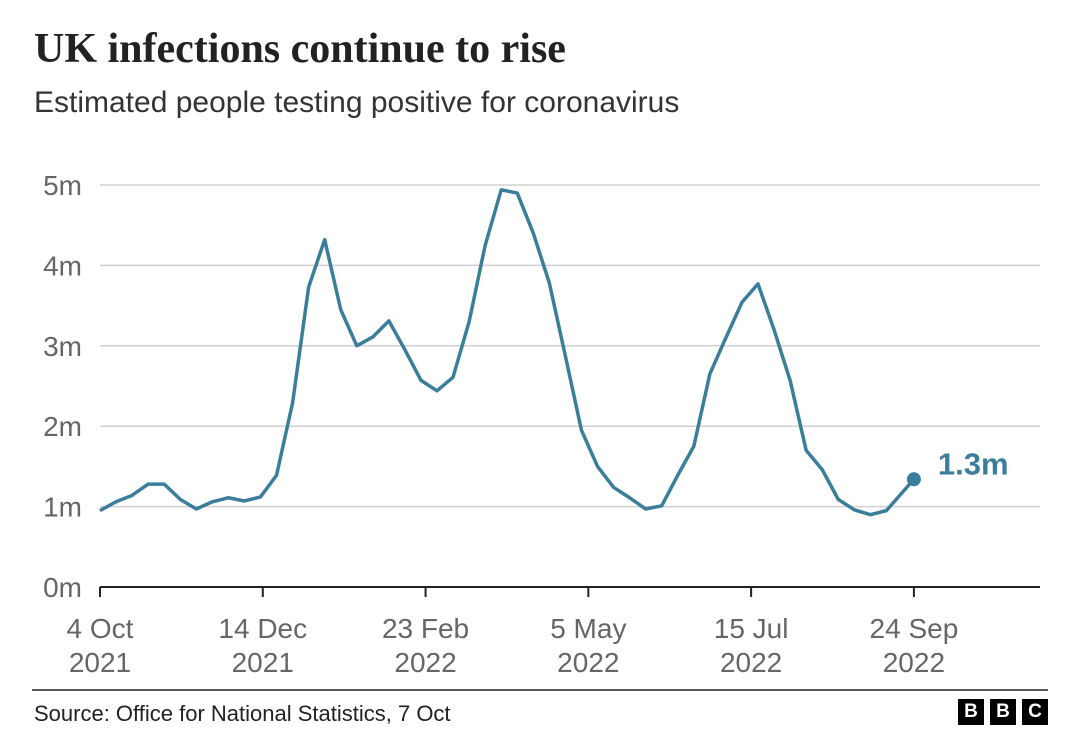  I want to click on x-tick-label: 15 Jul 2022, so click(751, 645).